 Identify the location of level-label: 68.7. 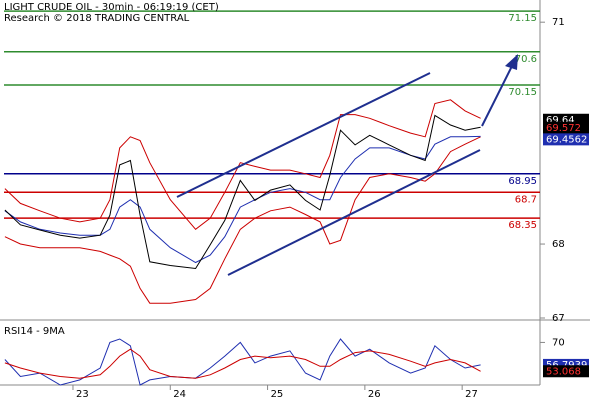
(526, 199).